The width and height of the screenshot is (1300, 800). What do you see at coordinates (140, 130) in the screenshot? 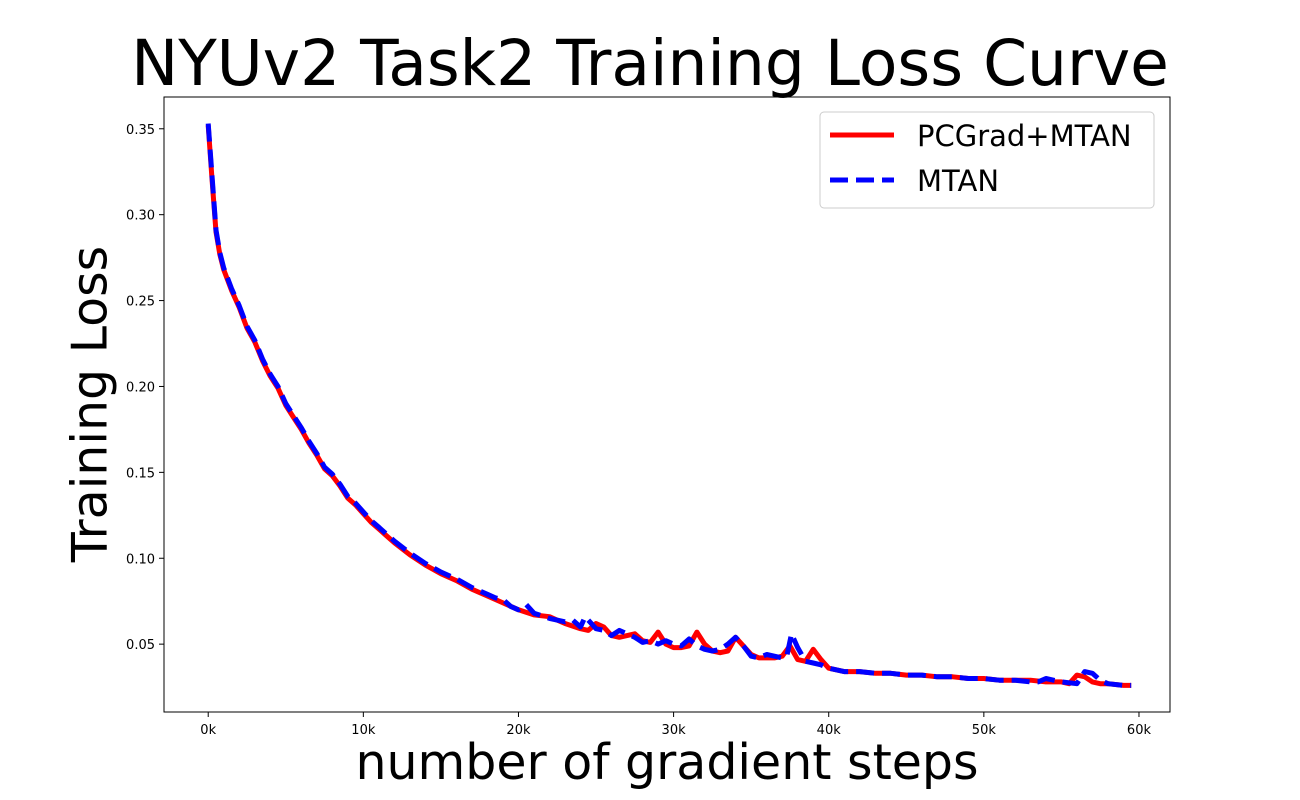
I see `y-tick-label: 0.35` at bounding box center [140, 130].